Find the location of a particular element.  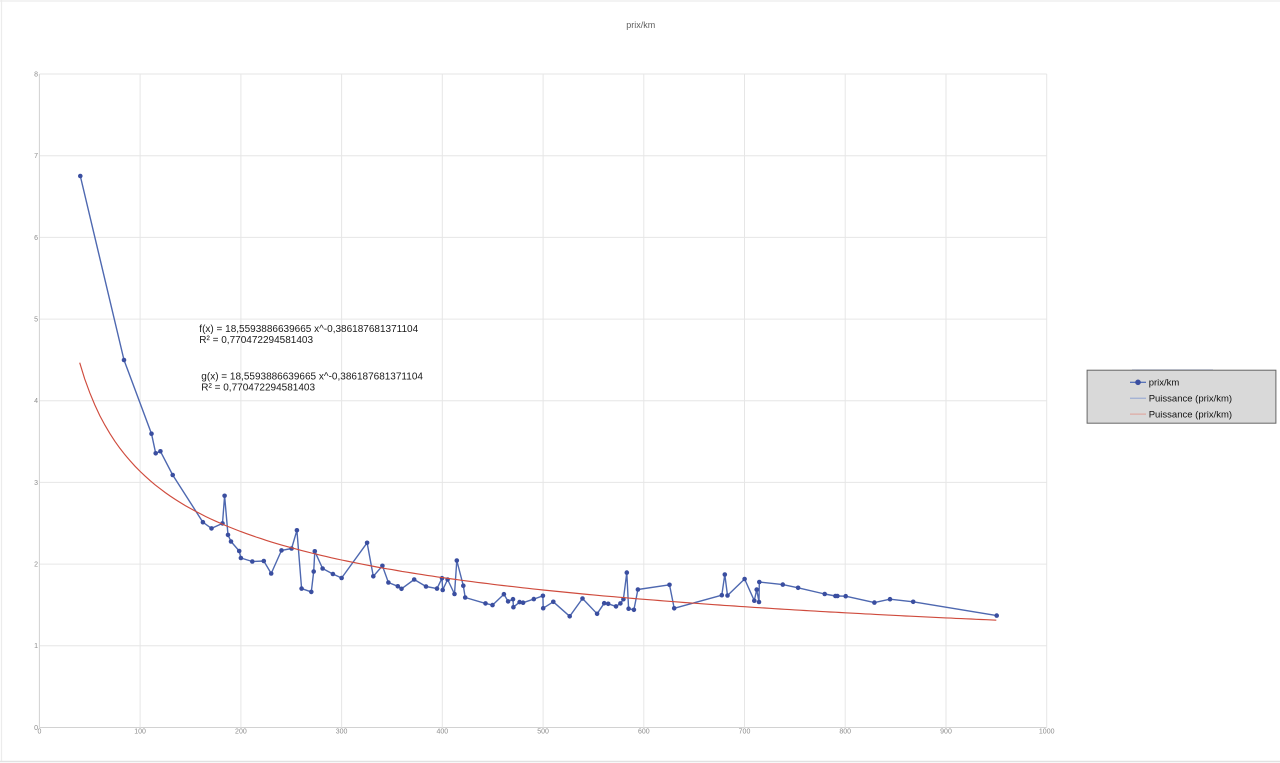

svg-text: 2 is located at coordinates (36, 565).